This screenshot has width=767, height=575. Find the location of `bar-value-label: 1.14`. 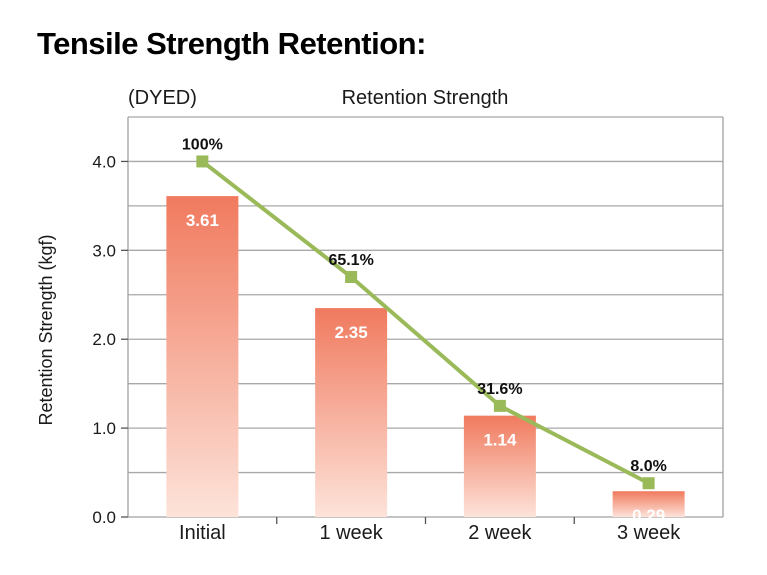

bar-value-label: 1.14 is located at coordinates (500, 440).